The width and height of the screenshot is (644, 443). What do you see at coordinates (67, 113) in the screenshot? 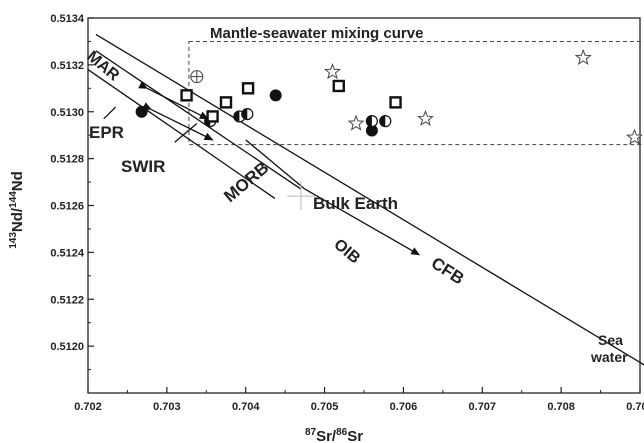
I see `y-tick-label: 0.5130` at bounding box center [67, 113].